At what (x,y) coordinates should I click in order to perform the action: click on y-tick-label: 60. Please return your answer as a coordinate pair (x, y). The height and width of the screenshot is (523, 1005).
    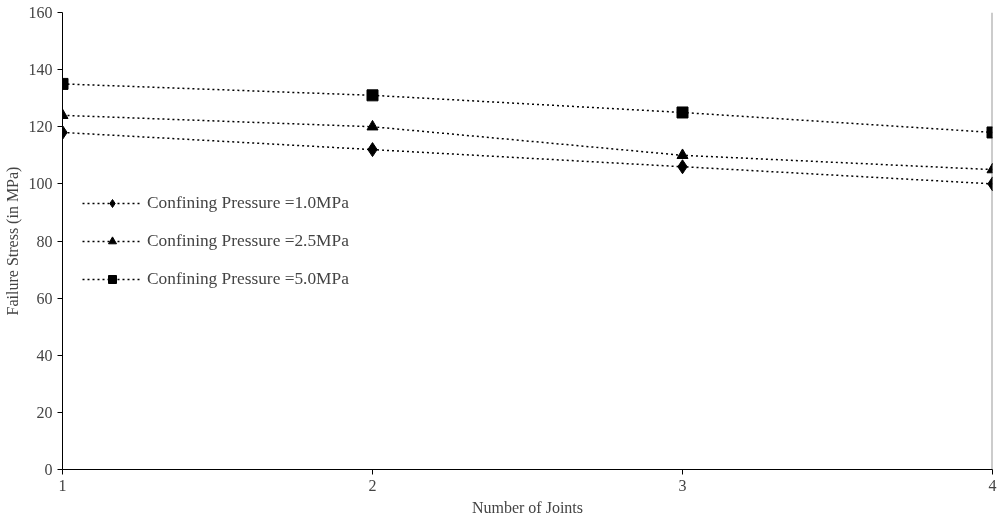
    Looking at the image, I should click on (44, 298).